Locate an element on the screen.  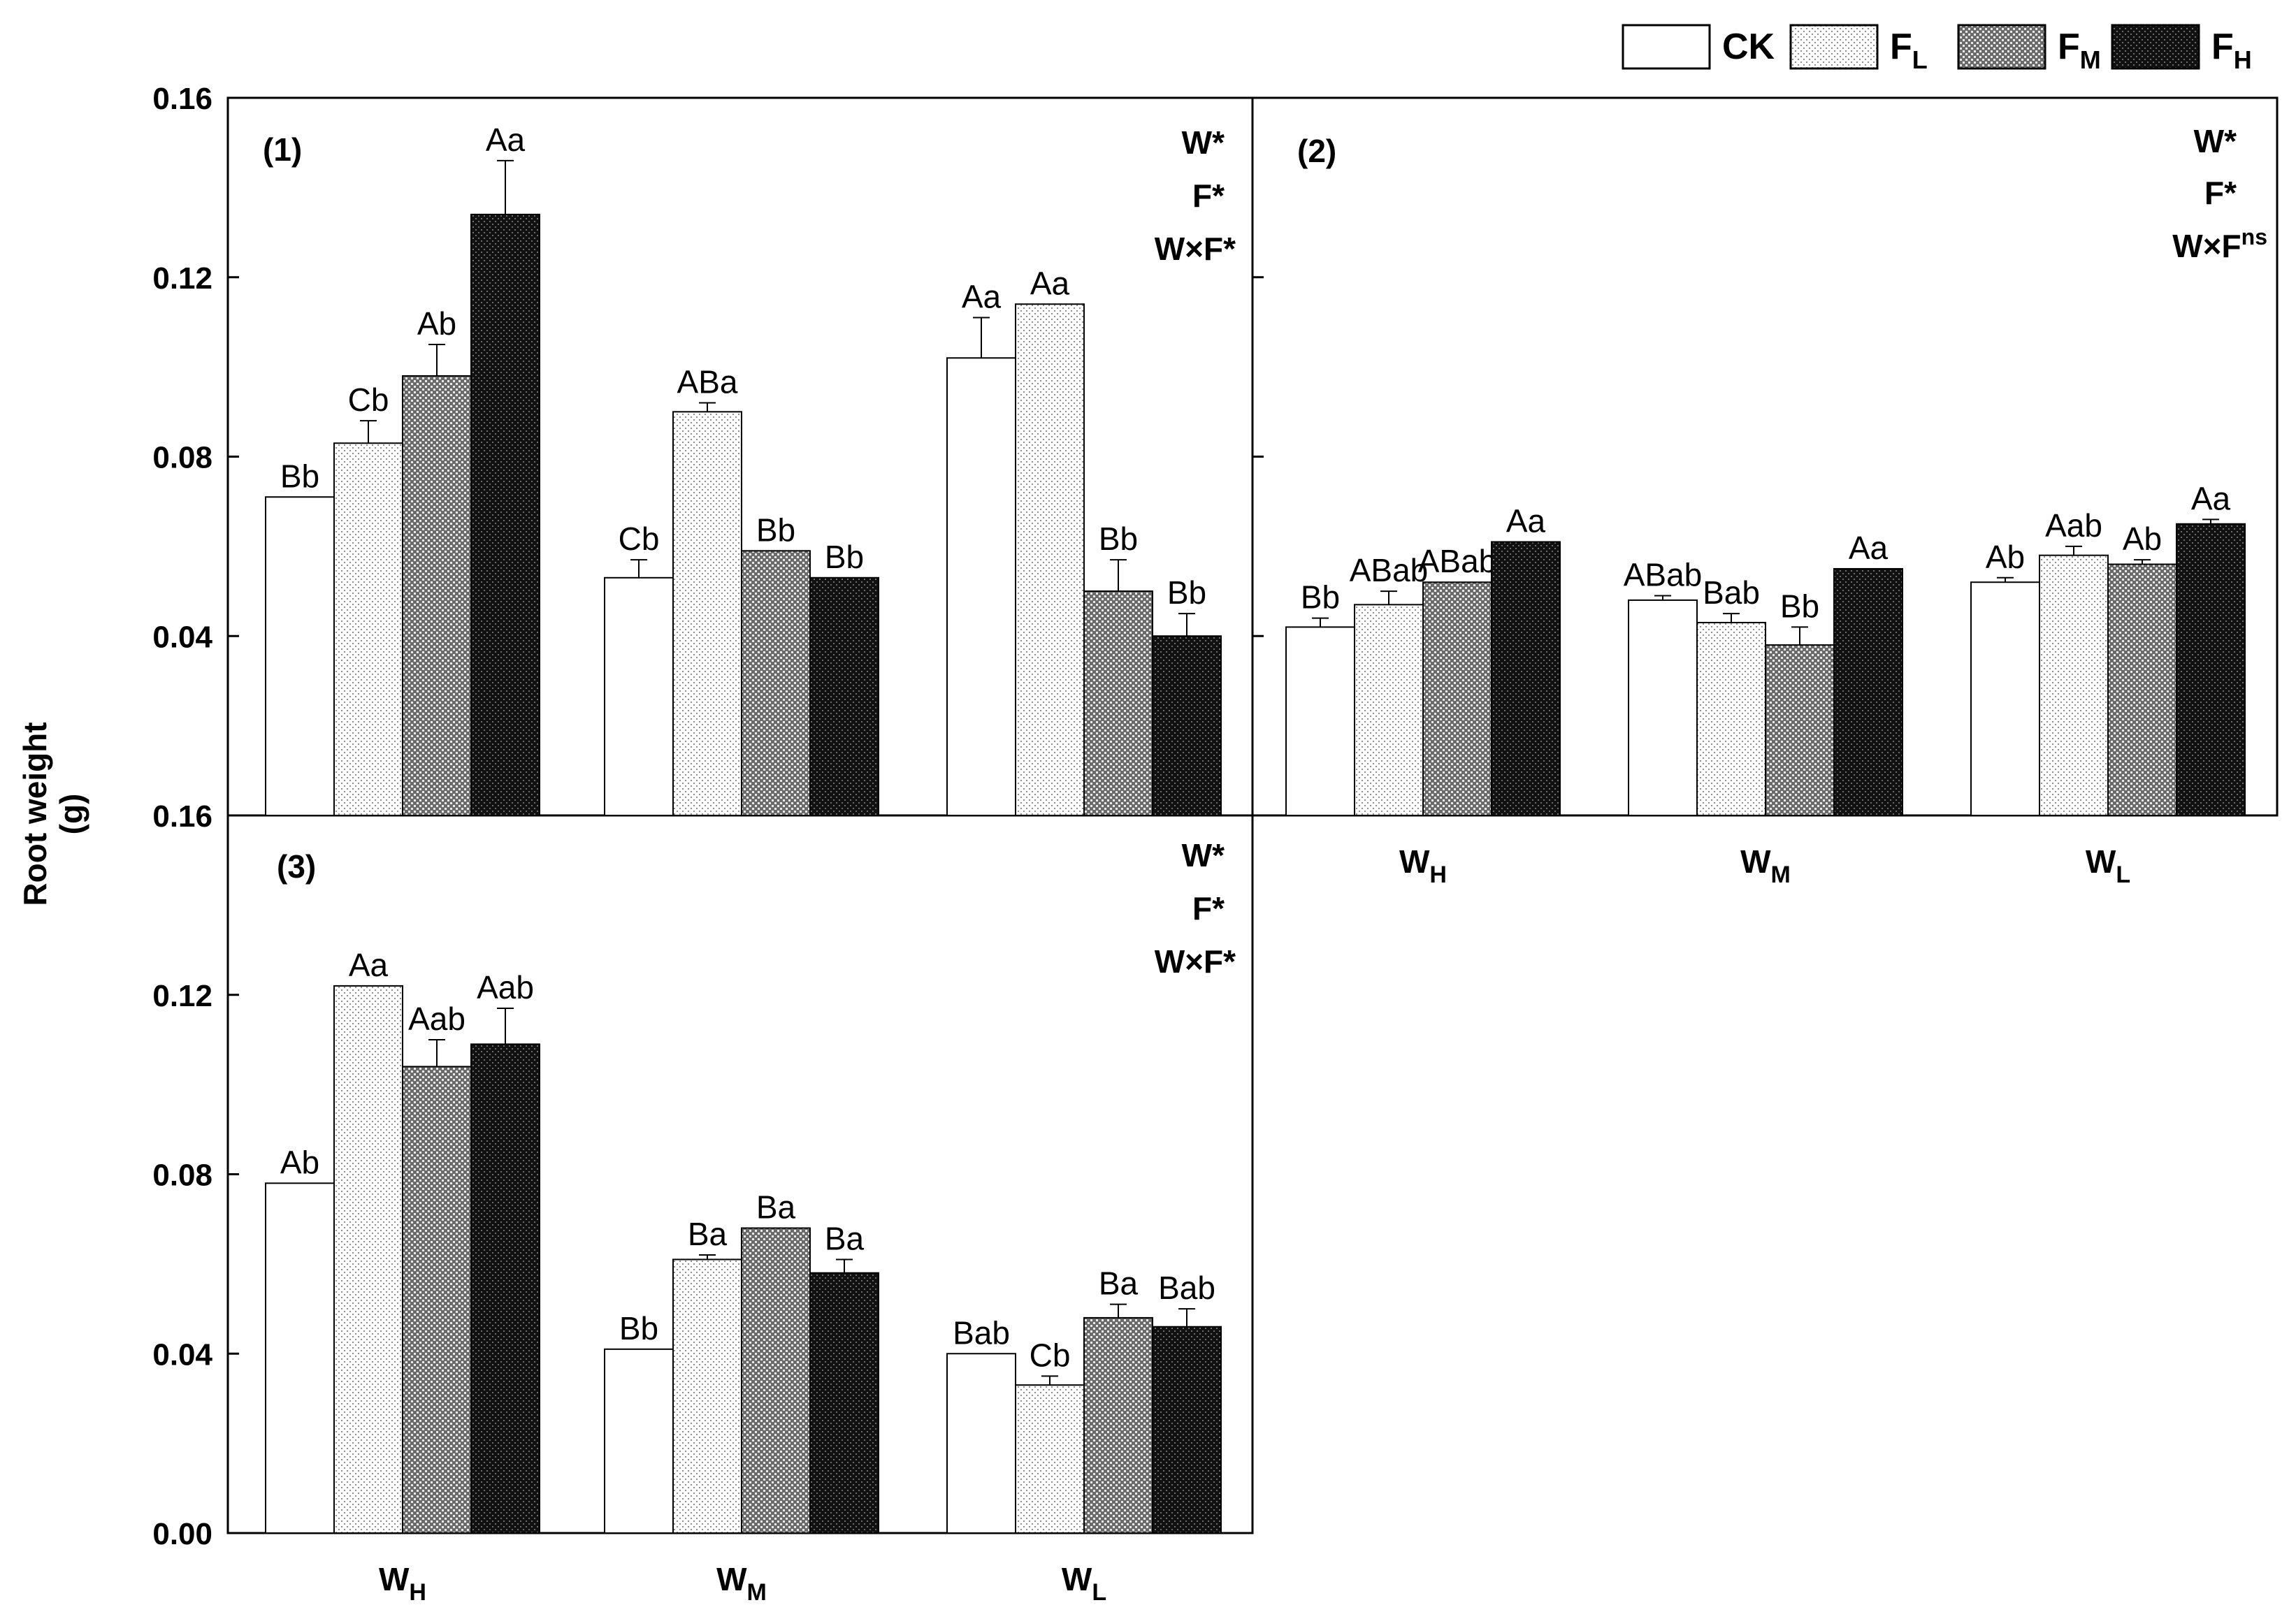
bar-ck-panel1-group1 is located at coordinates (300, 656).